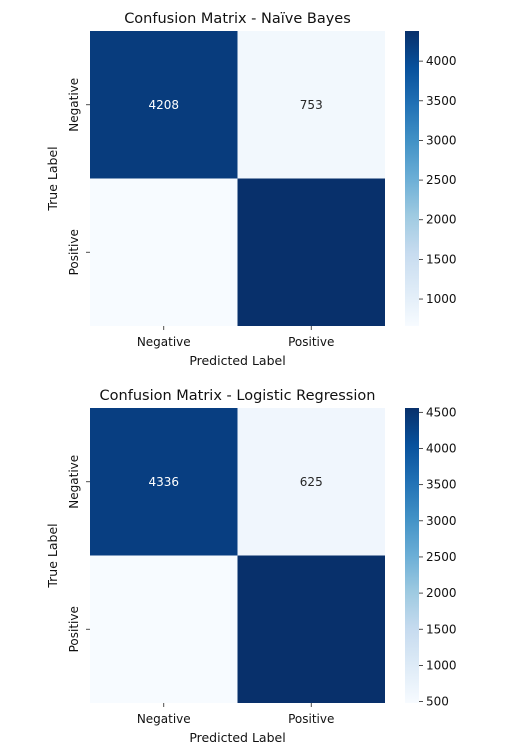 The width and height of the screenshot is (517, 748). I want to click on colorbar-tick-label: 500, so click(437, 702).